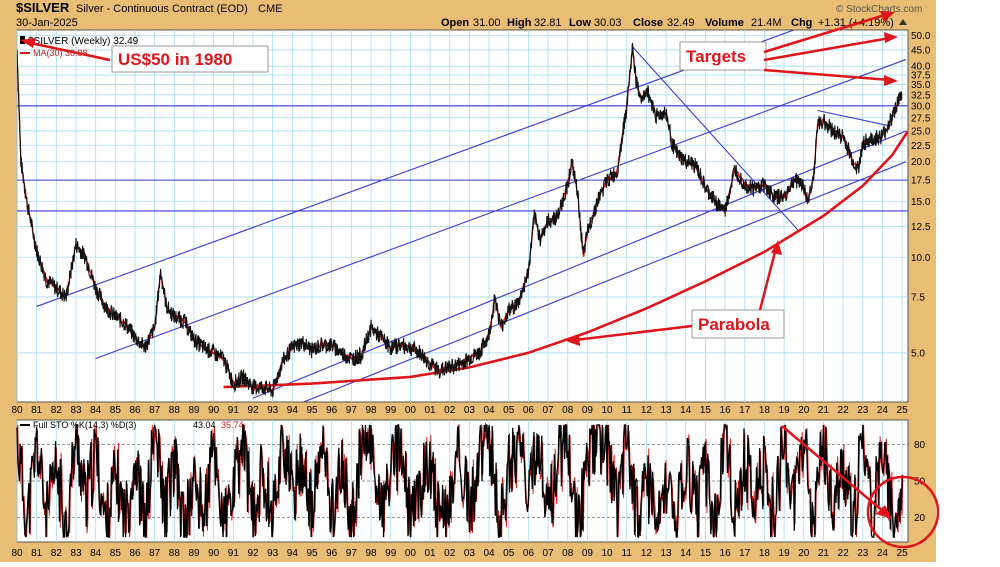 This screenshot has width=1000, height=567. Describe the element at coordinates (371, 410) in the screenshot. I see `x-tick-label: 98` at that location.